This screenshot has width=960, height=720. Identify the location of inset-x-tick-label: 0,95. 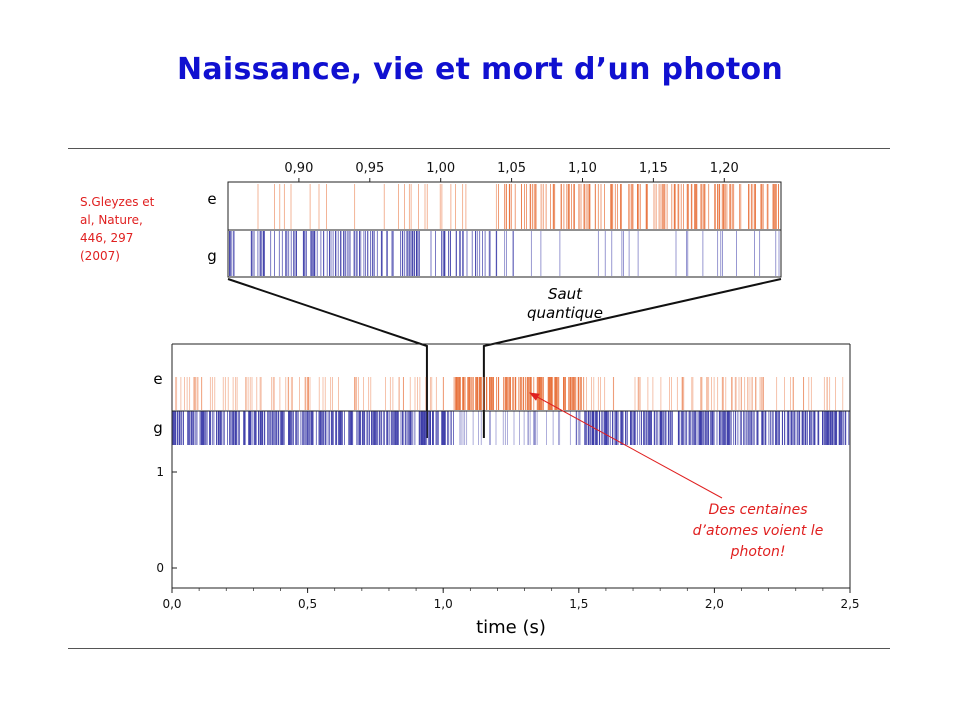
(369, 168).